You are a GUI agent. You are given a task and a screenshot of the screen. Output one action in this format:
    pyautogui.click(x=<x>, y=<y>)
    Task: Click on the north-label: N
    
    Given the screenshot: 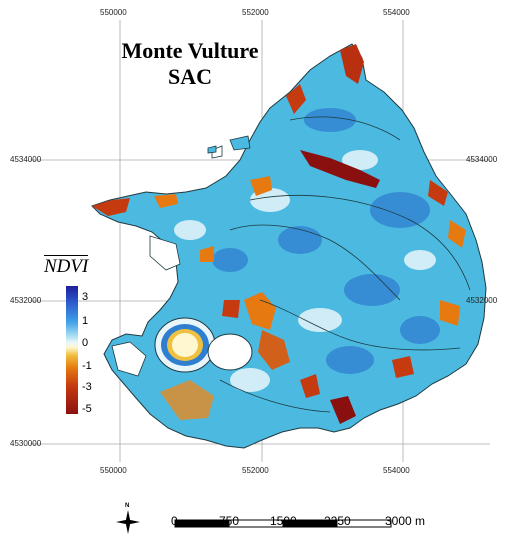 What is the action you would take?
    pyautogui.click(x=127, y=506)
    